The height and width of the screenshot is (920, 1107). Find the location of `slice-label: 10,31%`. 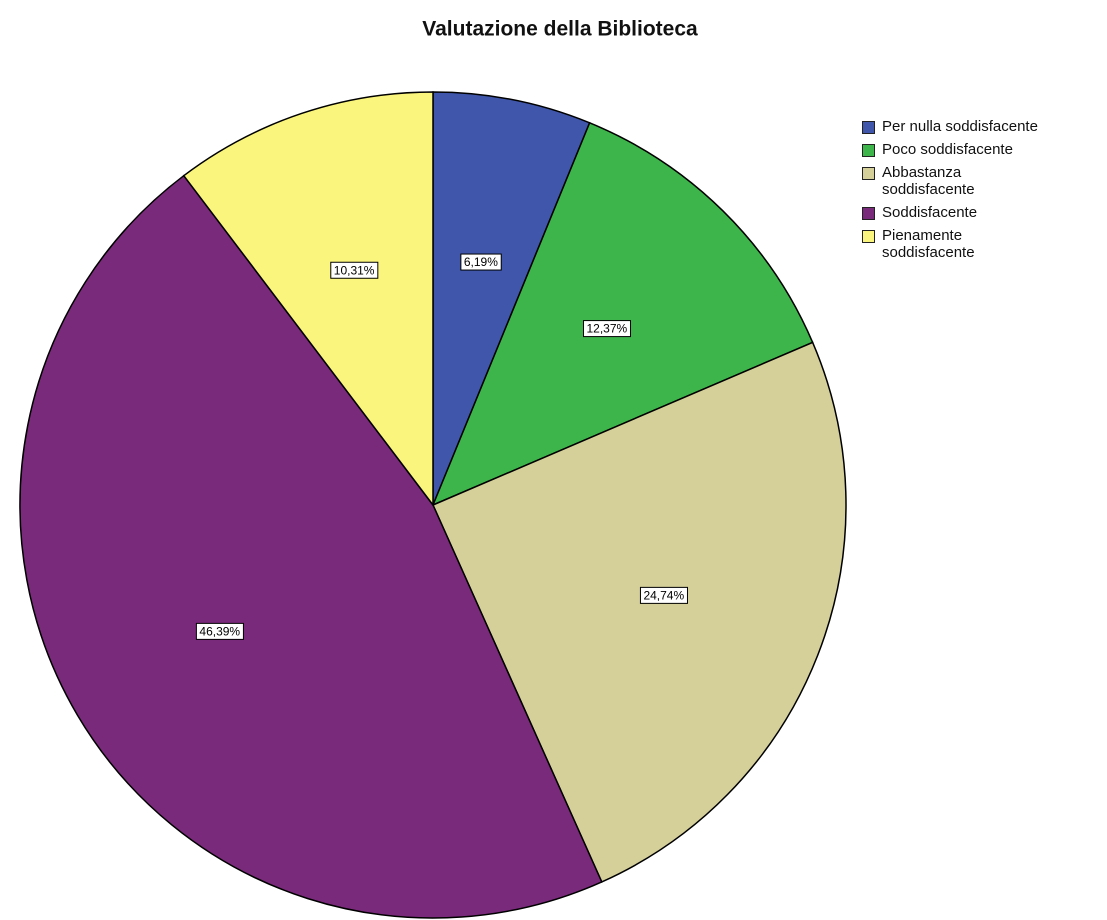

slice-label: 10,31% is located at coordinates (354, 270).